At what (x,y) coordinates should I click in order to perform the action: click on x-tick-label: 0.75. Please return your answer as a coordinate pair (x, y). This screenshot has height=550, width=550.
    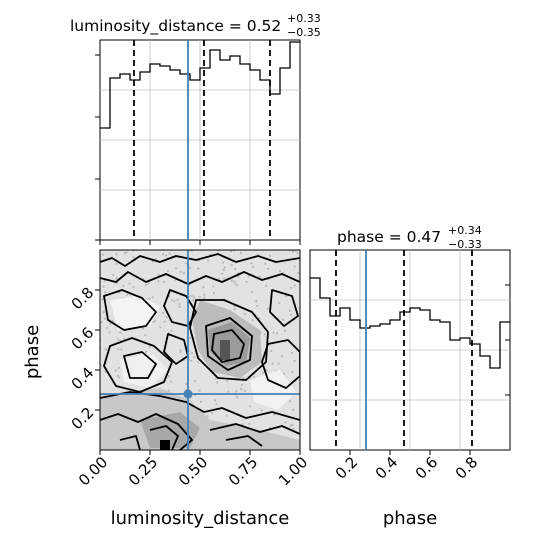
    Looking at the image, I should click on (243, 471).